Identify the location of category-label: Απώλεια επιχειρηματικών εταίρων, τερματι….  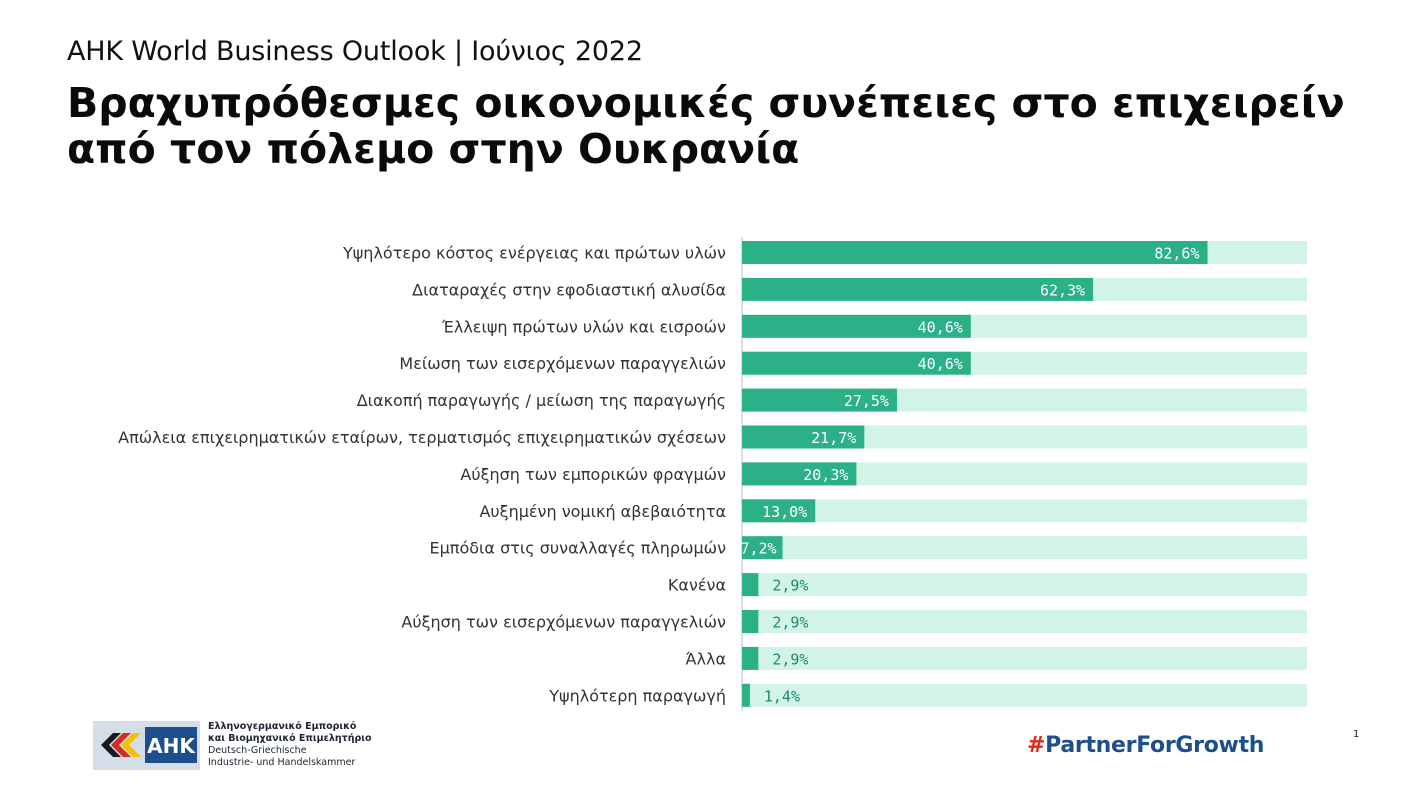
(422, 437).